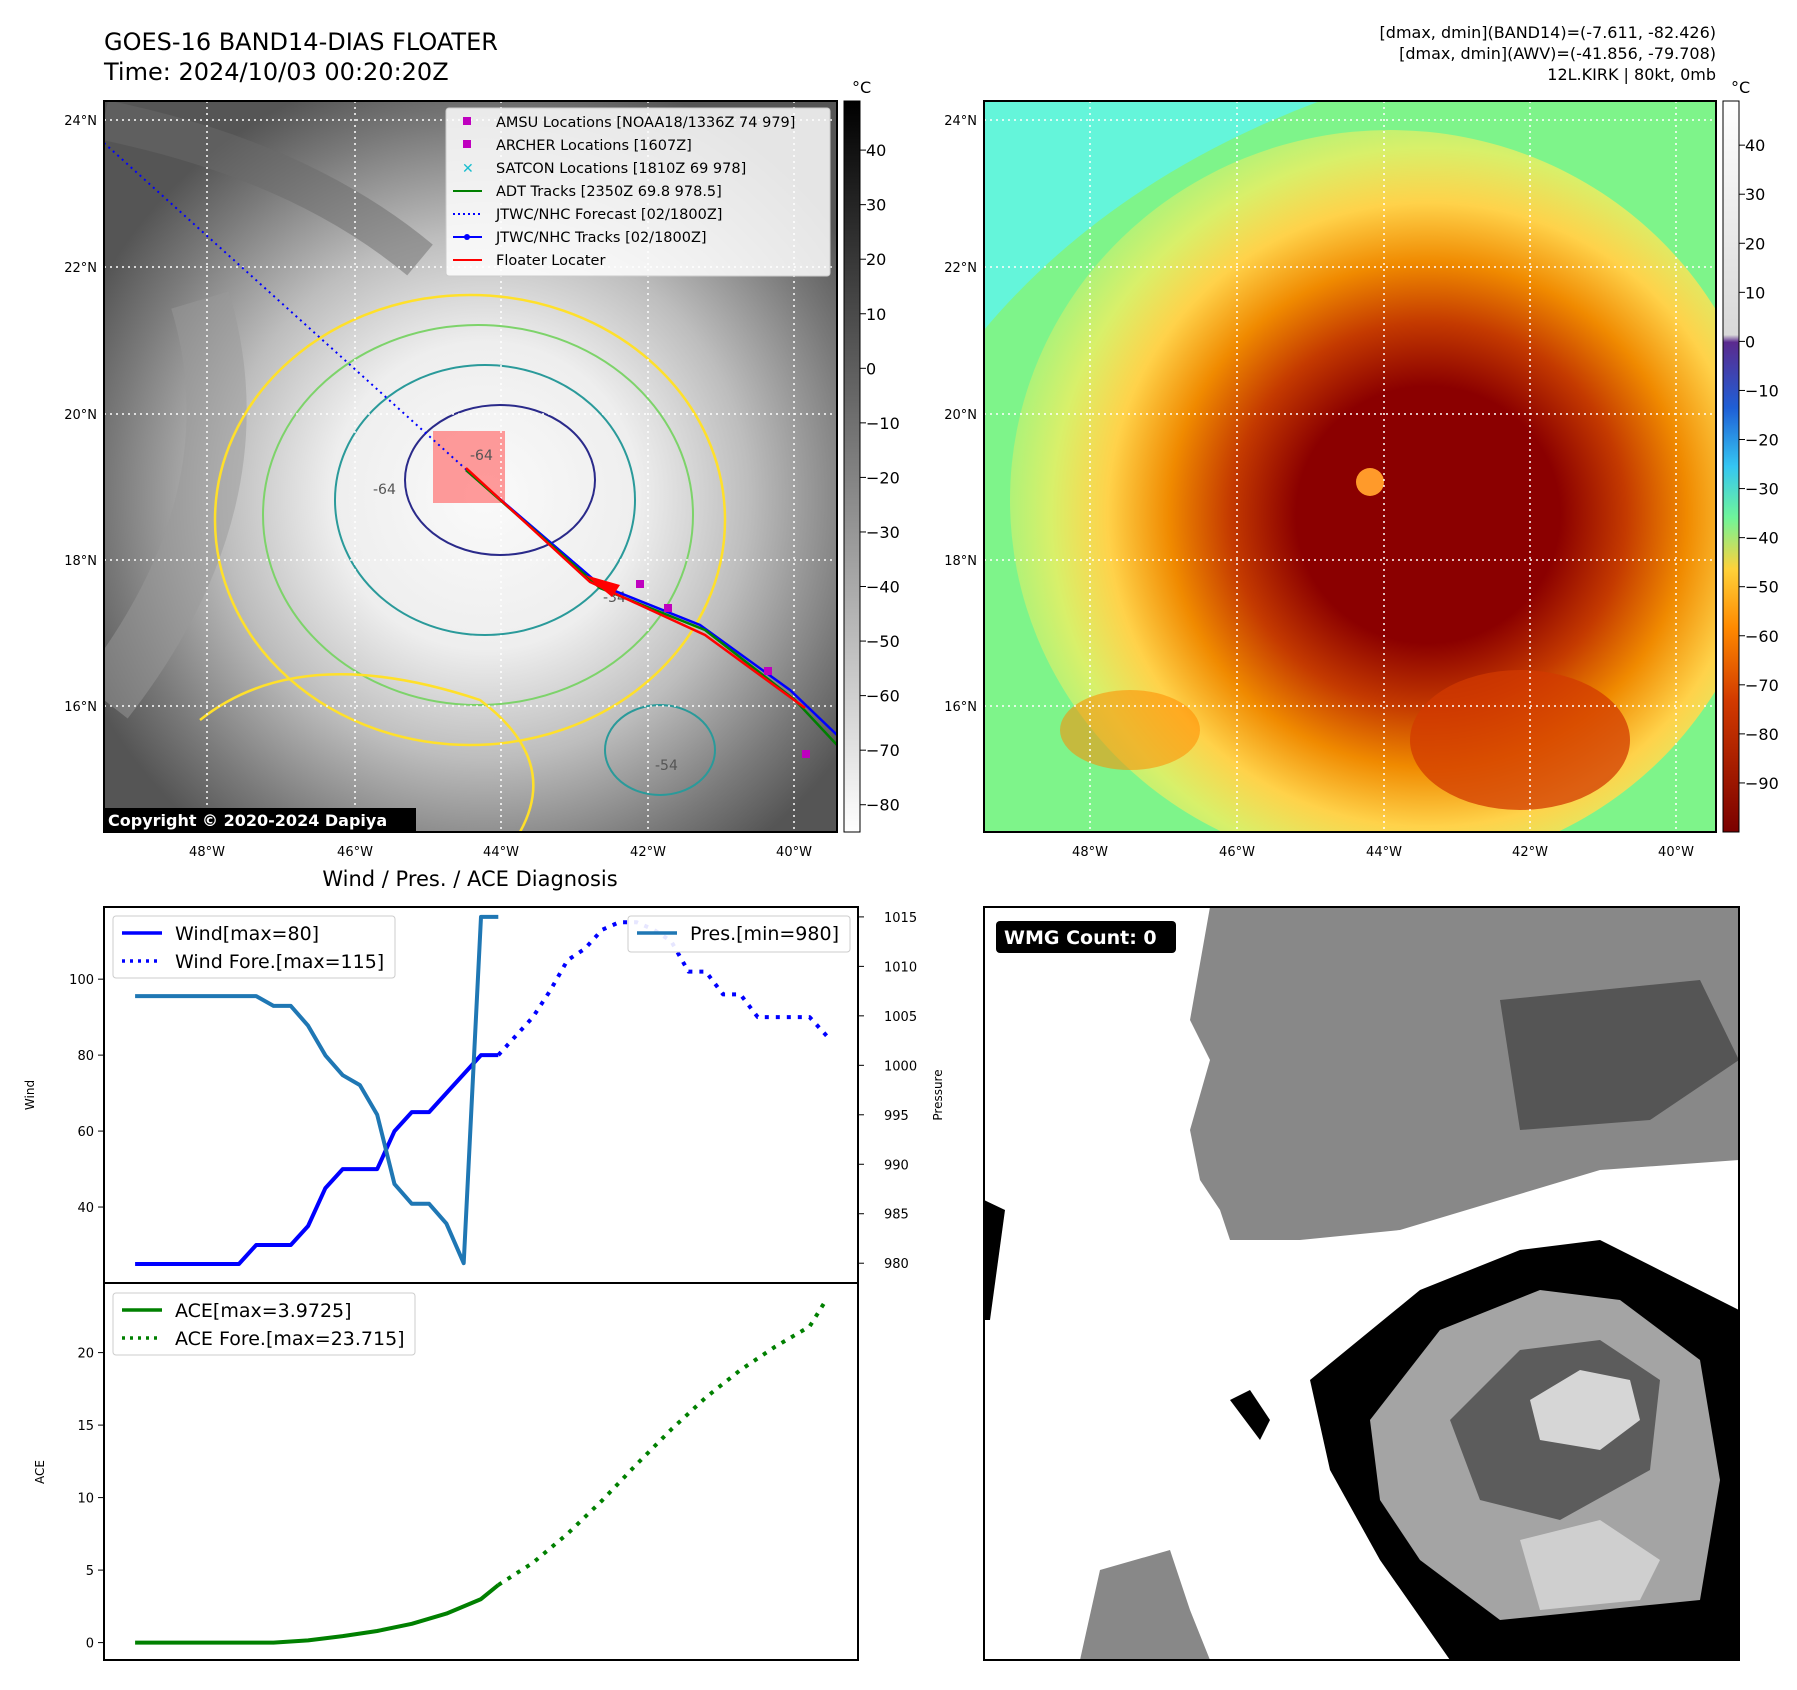 The image size is (1797, 1690). I want to click on colorbar-tick-label: −40, so click(1762, 538).